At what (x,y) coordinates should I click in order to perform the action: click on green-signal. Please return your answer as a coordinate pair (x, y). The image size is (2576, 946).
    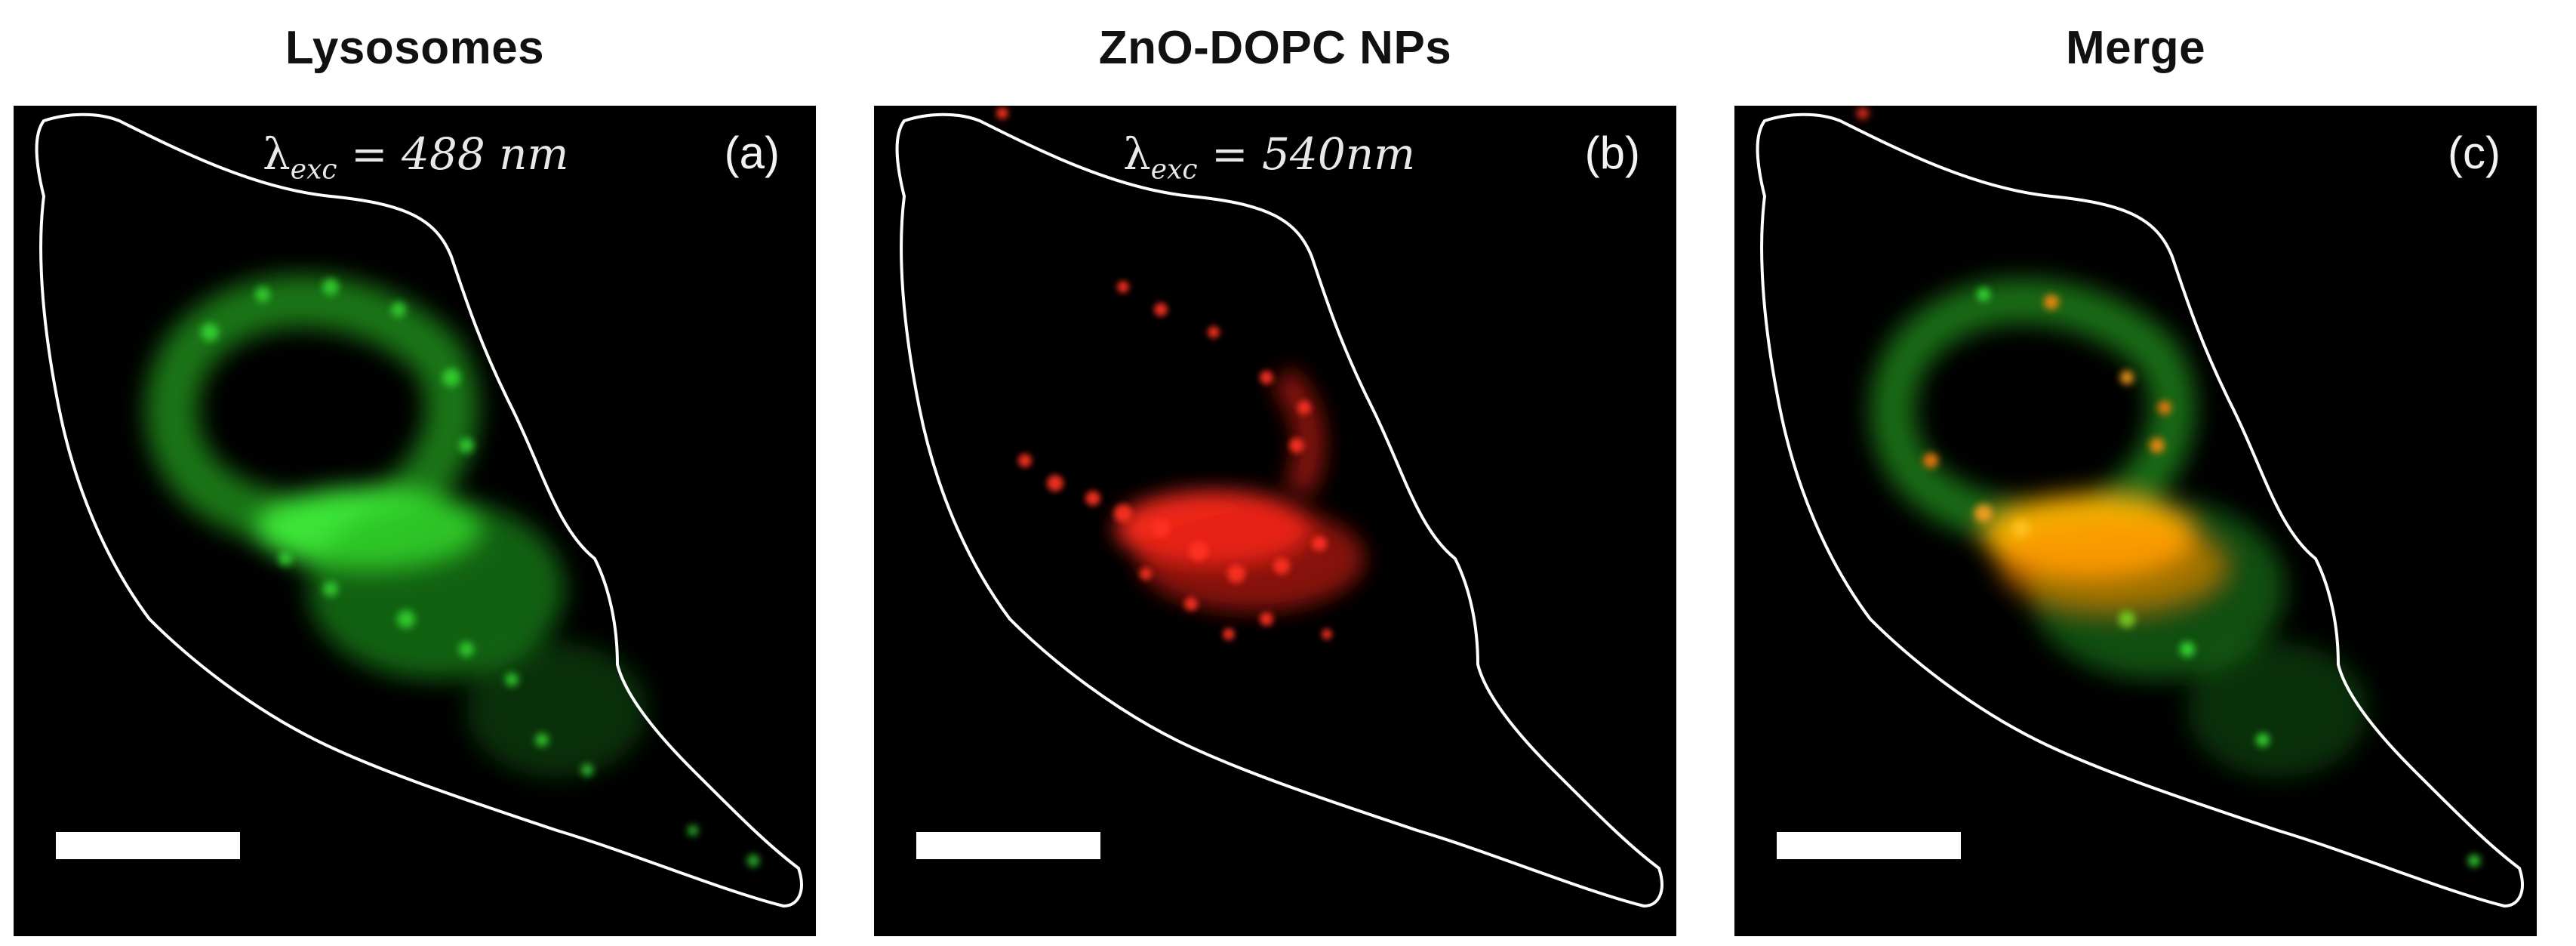
    Looking at the image, I should click on (396, 526).